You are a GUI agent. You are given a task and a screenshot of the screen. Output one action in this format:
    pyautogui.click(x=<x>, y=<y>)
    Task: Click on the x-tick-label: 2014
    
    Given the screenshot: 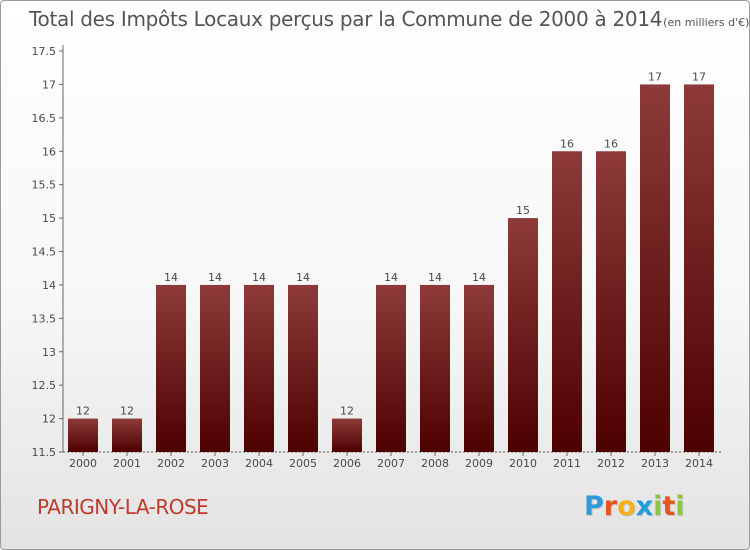 What is the action you would take?
    pyautogui.click(x=699, y=463)
    